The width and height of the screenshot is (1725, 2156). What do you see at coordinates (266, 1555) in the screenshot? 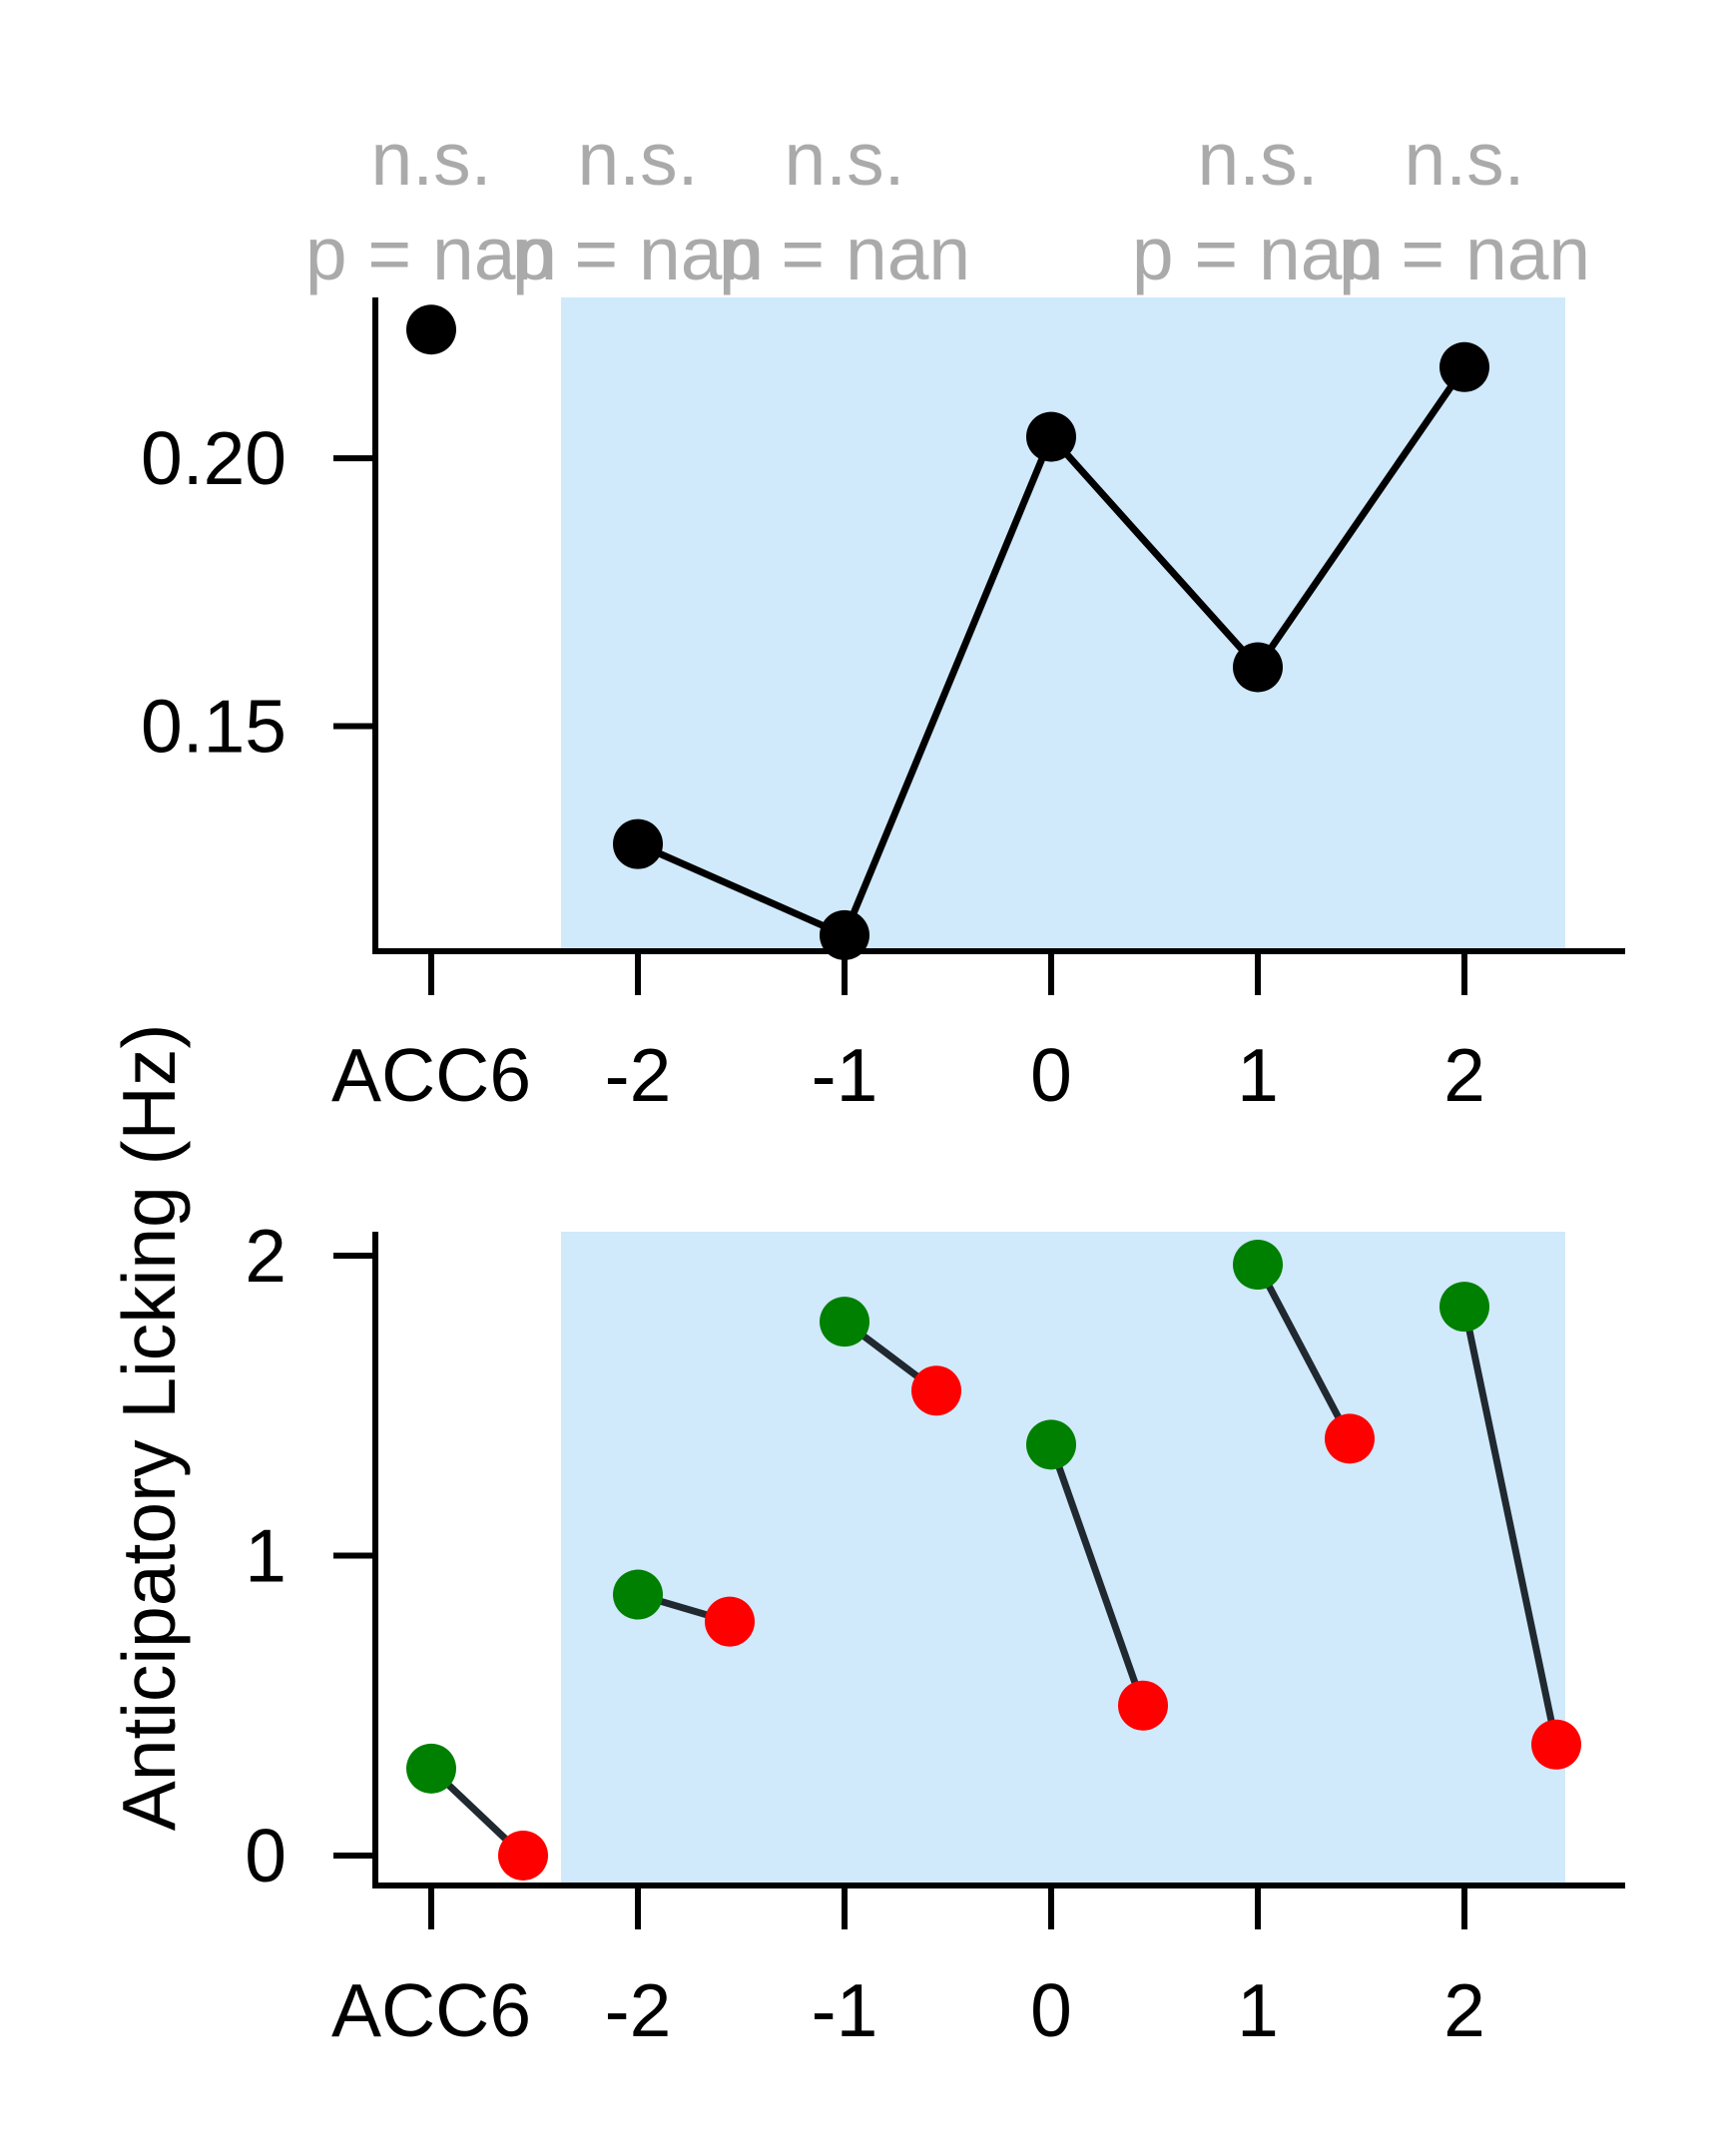
I see `y-tick-label: 1` at bounding box center [266, 1555].